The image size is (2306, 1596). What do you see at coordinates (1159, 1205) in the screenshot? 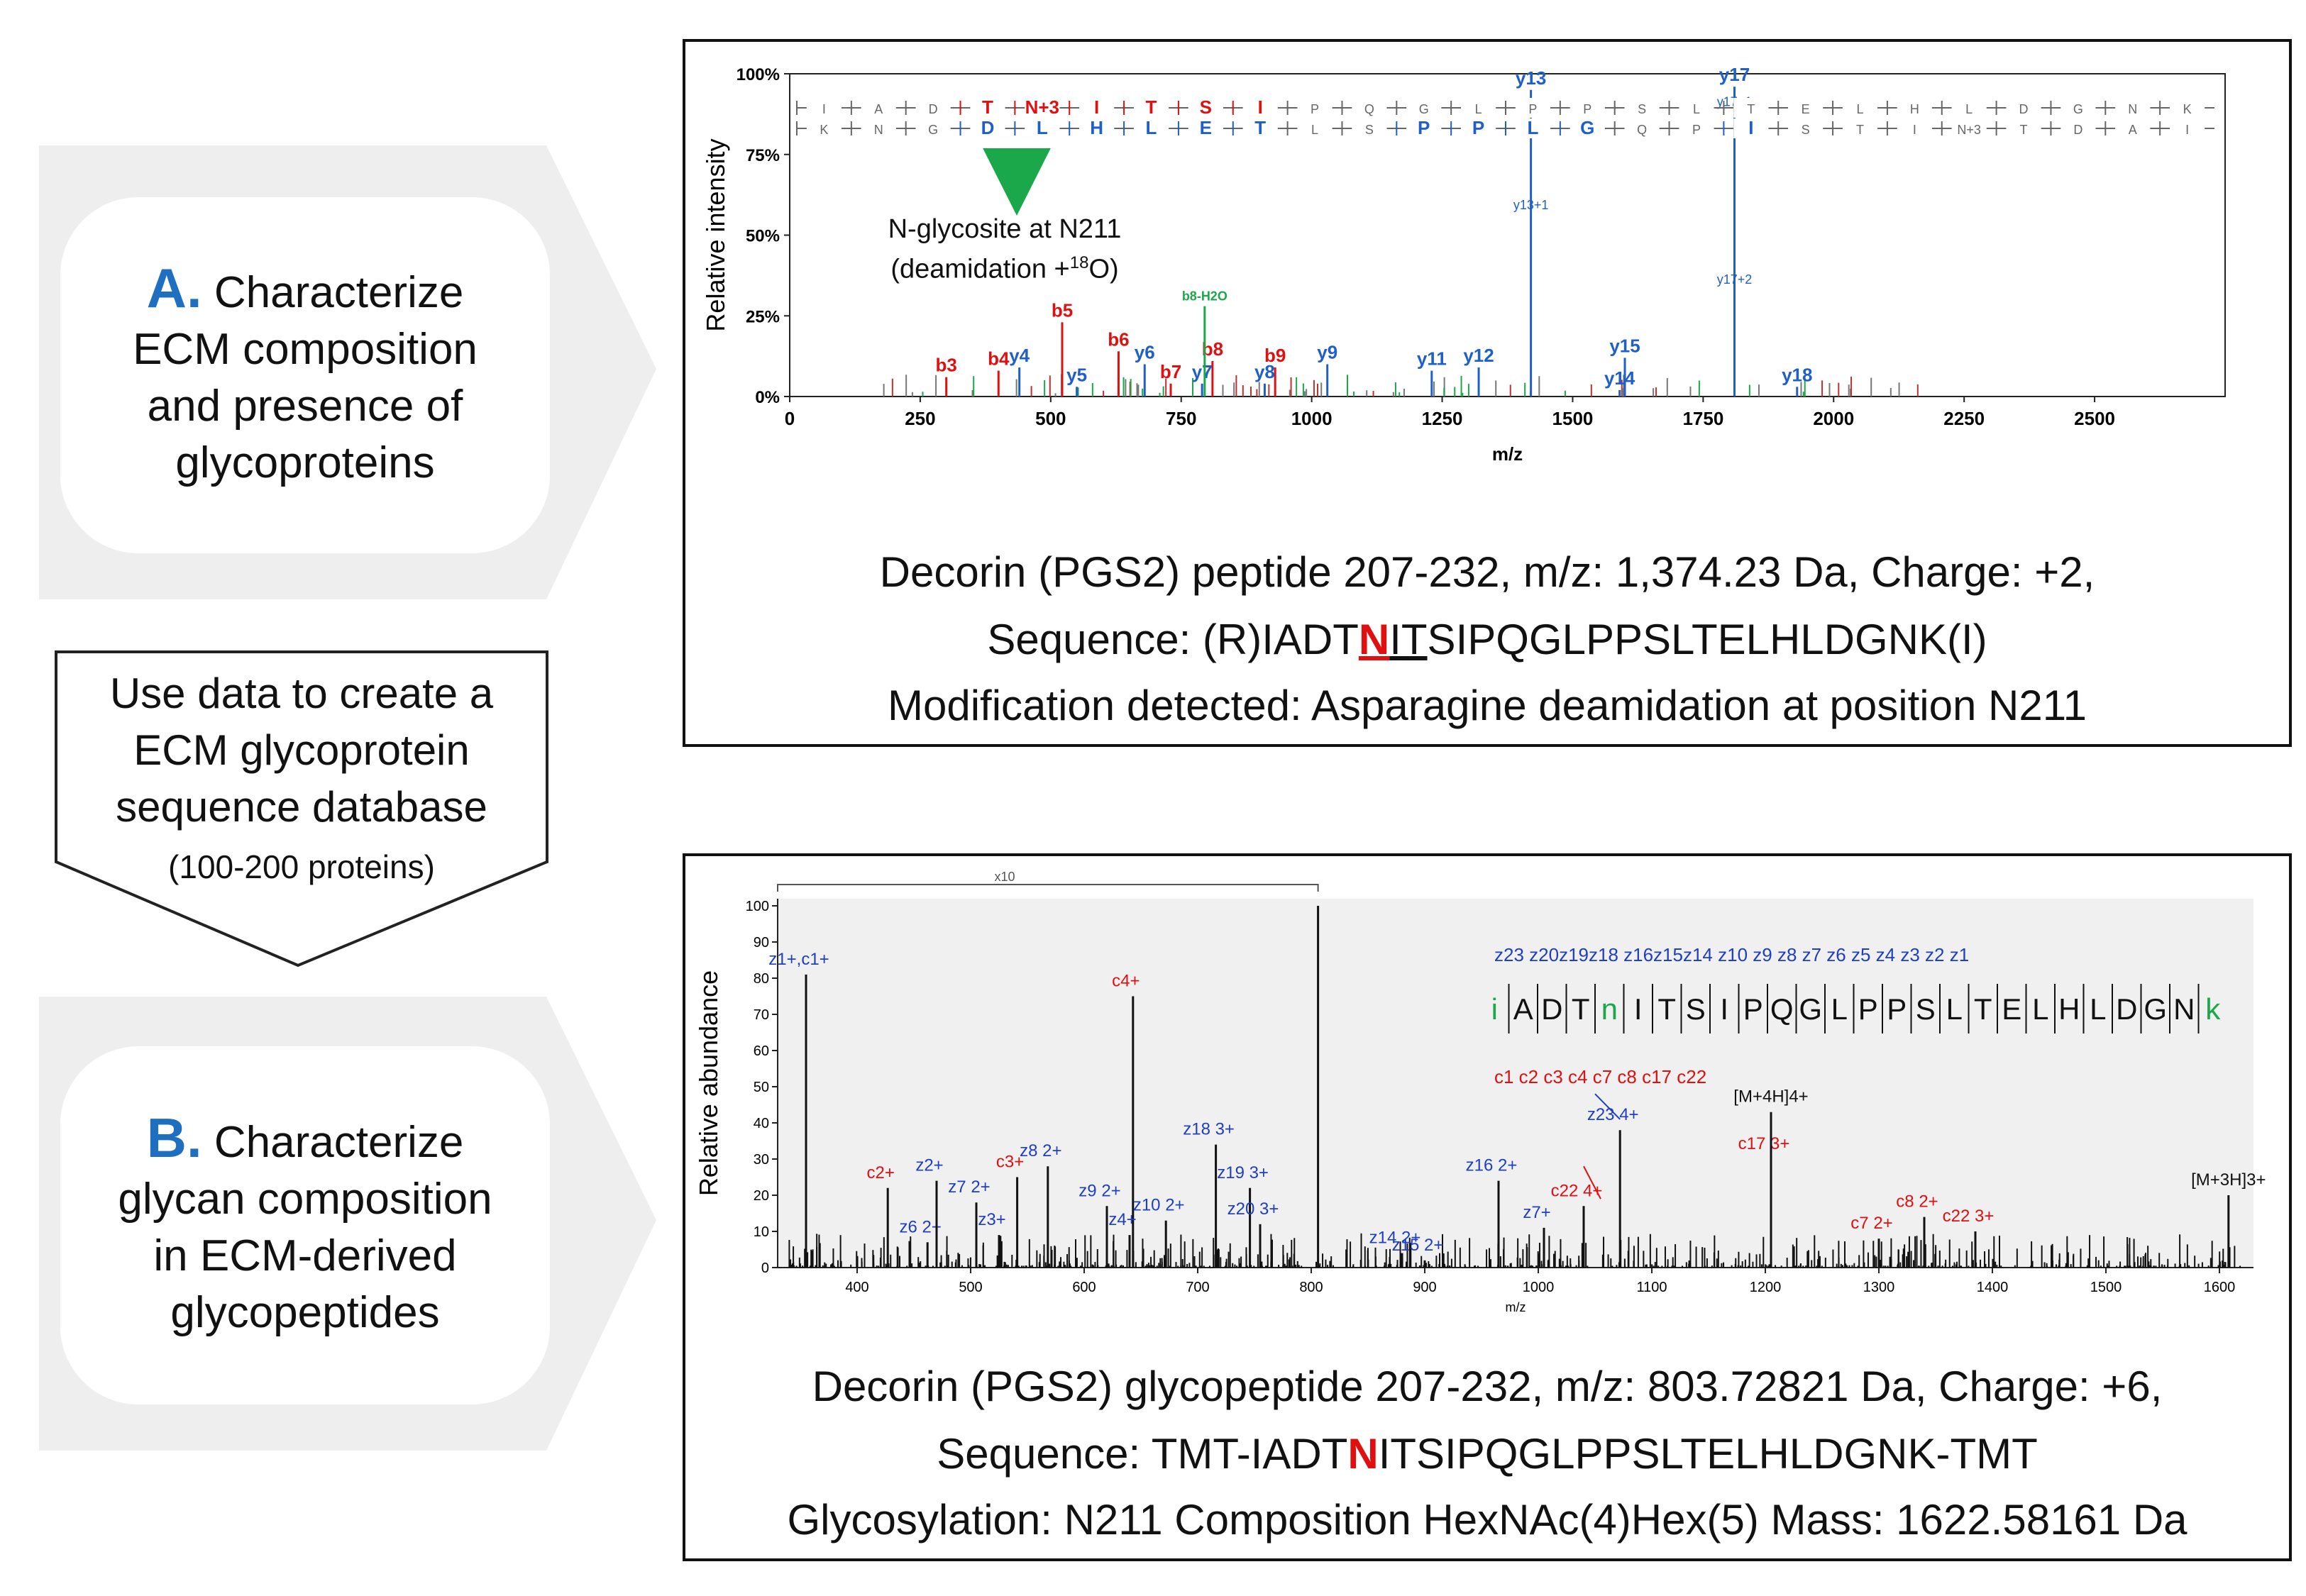
I see `peak-label-z10 2+: z10 2+` at bounding box center [1159, 1205].